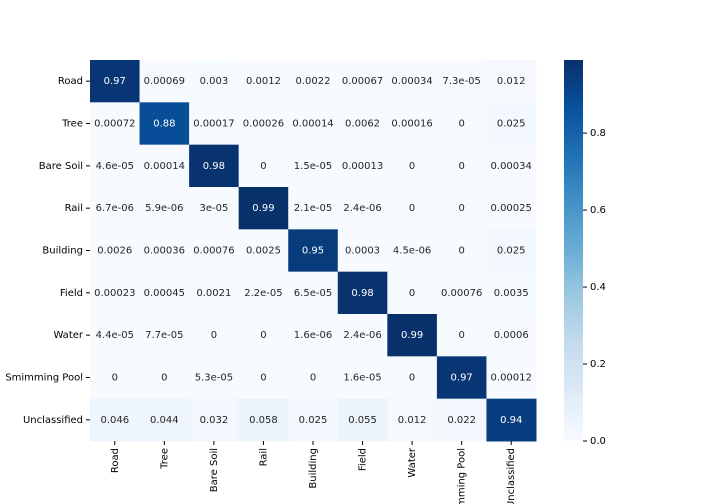 This screenshot has width=720, height=504. What do you see at coordinates (313, 293) in the screenshot?
I see `cell-label: 6.5e-05` at bounding box center [313, 293].